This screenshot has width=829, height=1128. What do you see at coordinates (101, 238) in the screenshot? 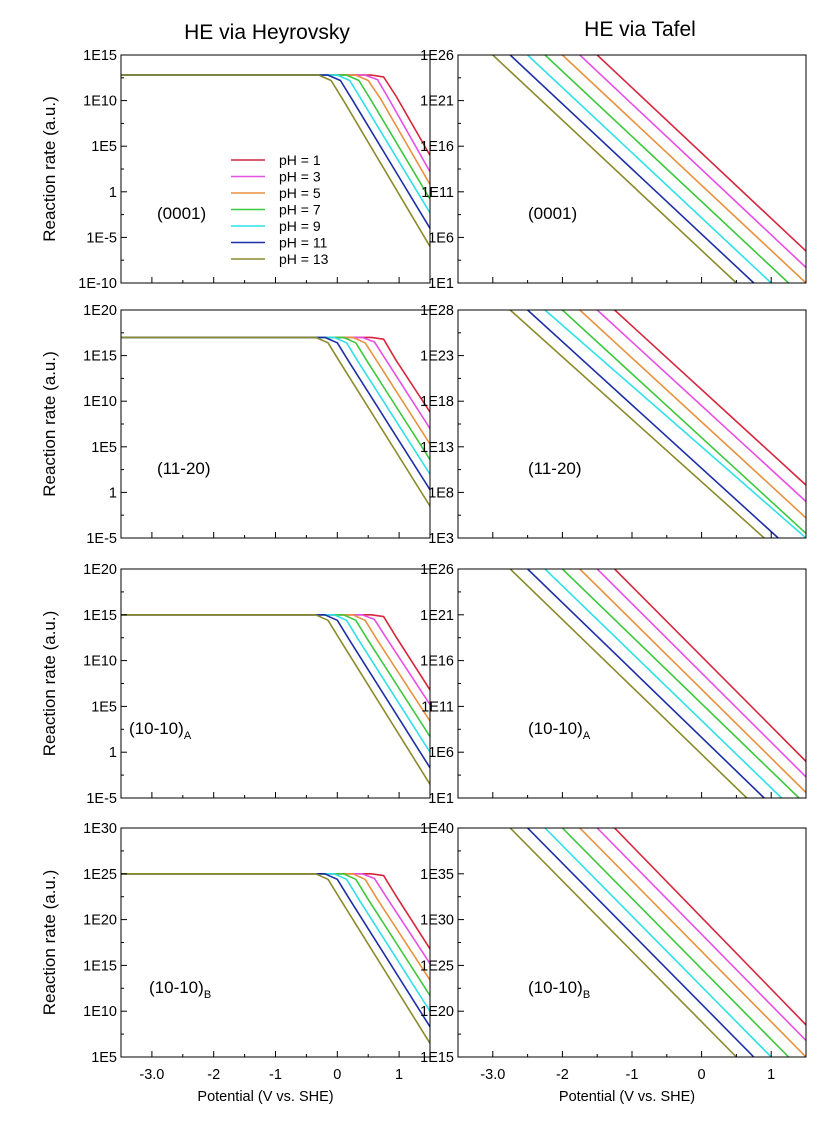
I see `y-tick-label: 1E-5` at bounding box center [101, 238].